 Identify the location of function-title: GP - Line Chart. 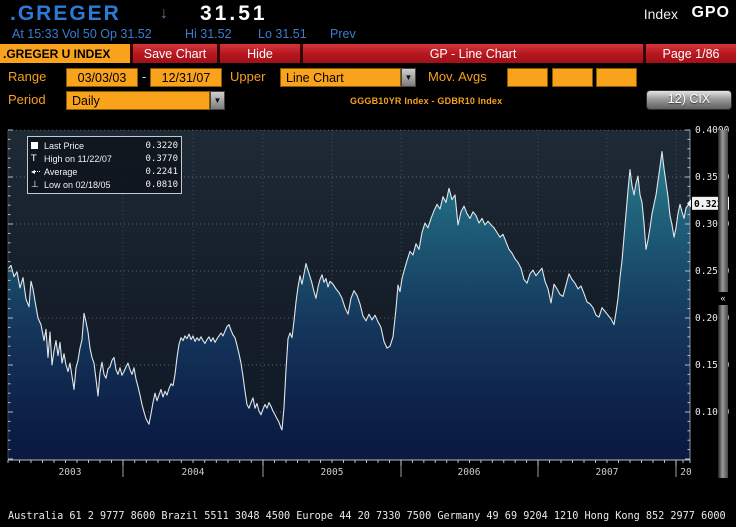
(473, 53).